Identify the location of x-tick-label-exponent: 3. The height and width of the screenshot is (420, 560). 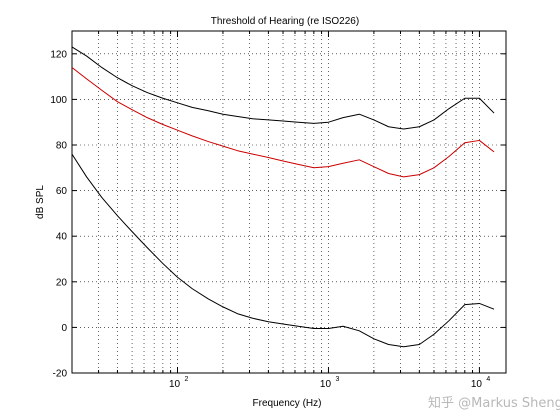
(337, 379).